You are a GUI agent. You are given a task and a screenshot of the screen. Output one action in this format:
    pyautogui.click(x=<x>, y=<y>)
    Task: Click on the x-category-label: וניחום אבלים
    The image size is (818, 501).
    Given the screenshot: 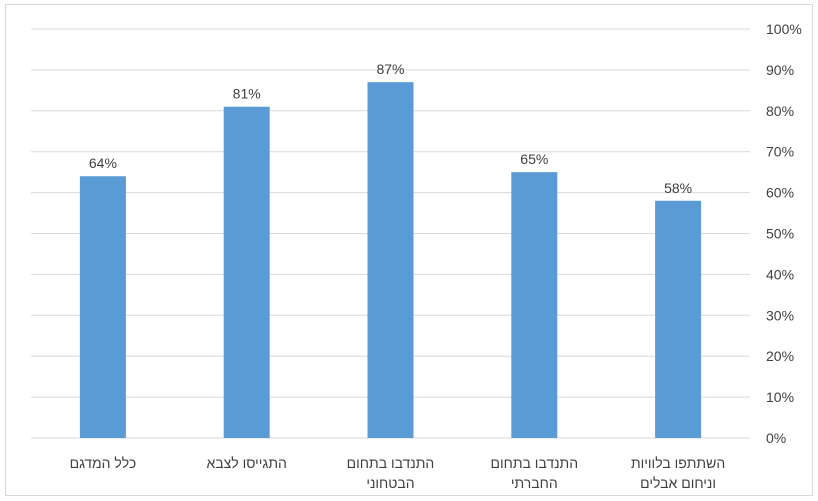 What is the action you would take?
    pyautogui.click(x=678, y=483)
    